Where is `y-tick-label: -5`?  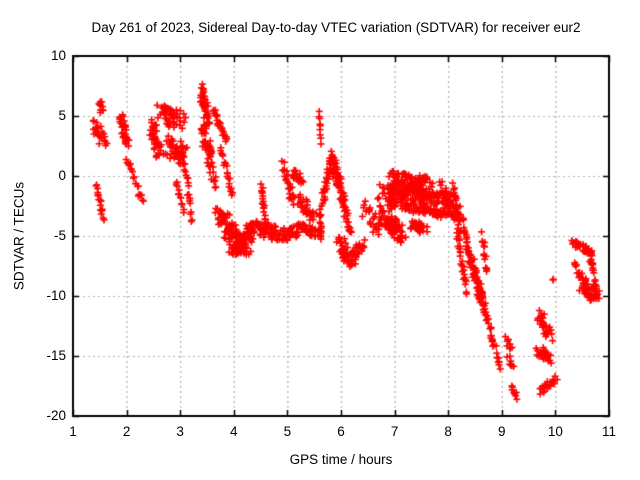 y-tick-label: -5 is located at coordinates (59, 235).